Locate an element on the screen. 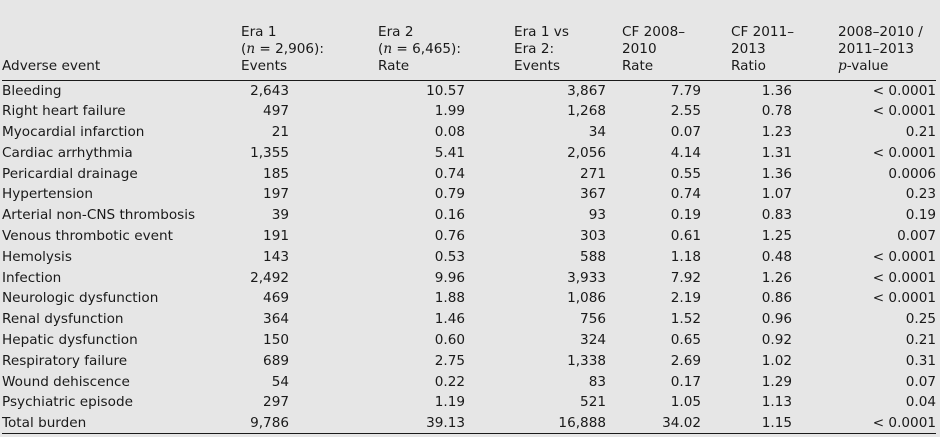 The image size is (940, 437). cell-era1-events: 2,643 is located at coordinates (269, 90).